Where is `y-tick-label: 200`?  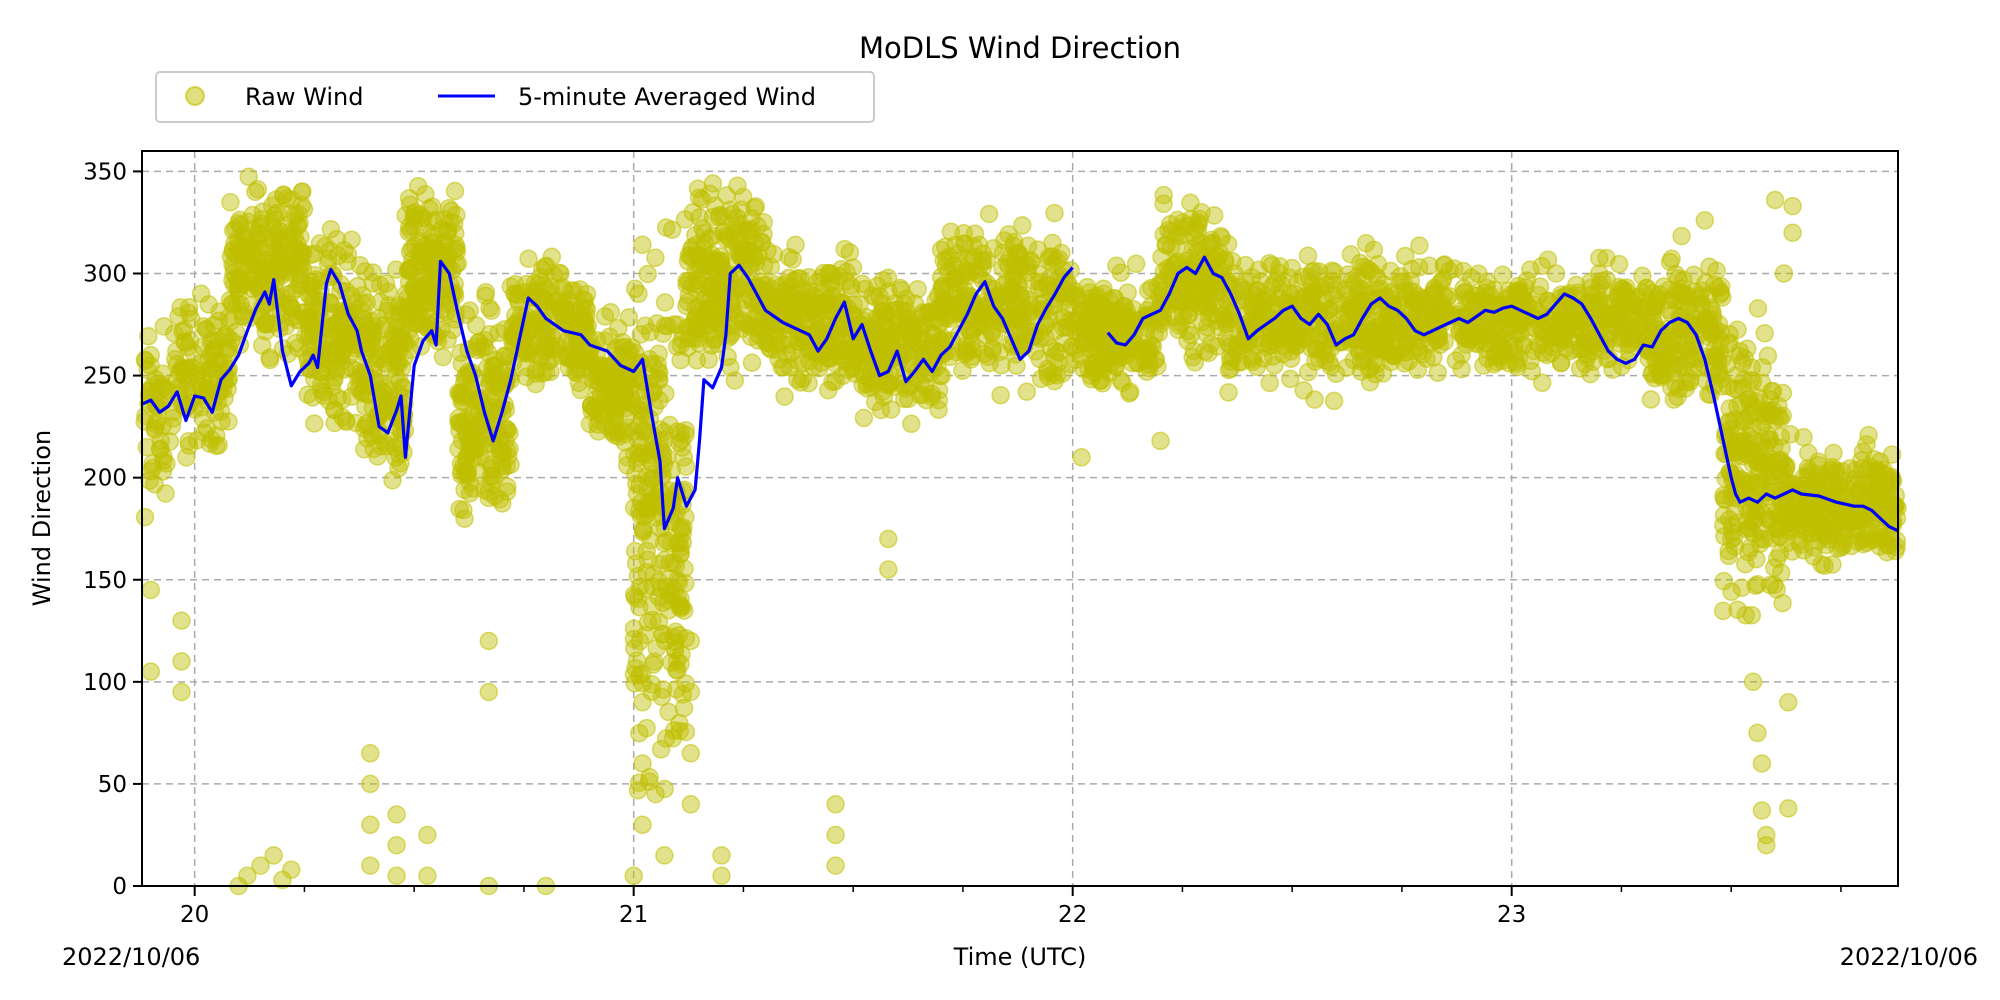 y-tick-label: 200 is located at coordinates (105, 479).